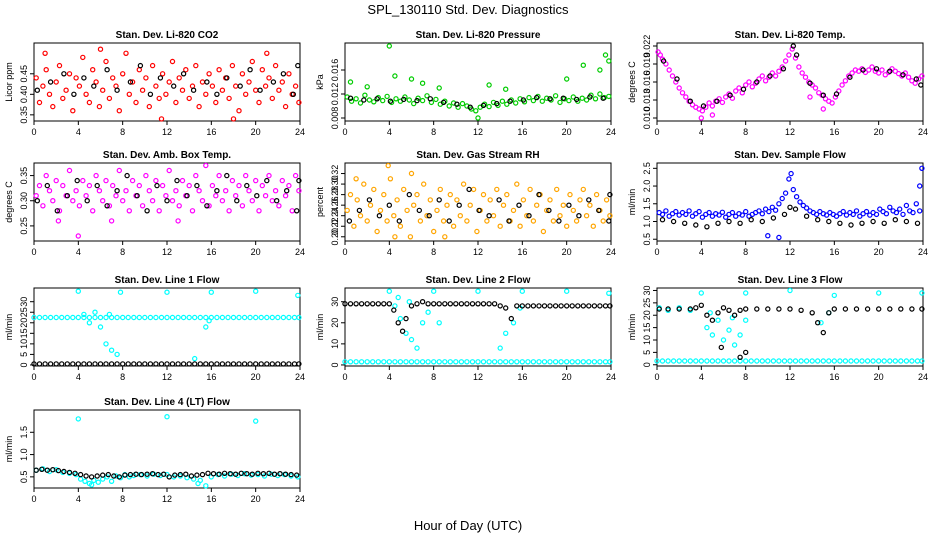 This screenshot has height=540, width=936. What do you see at coordinates (335, 216) in the screenshot?
I see `y-tick-label: 0.24` at bounding box center [335, 216].